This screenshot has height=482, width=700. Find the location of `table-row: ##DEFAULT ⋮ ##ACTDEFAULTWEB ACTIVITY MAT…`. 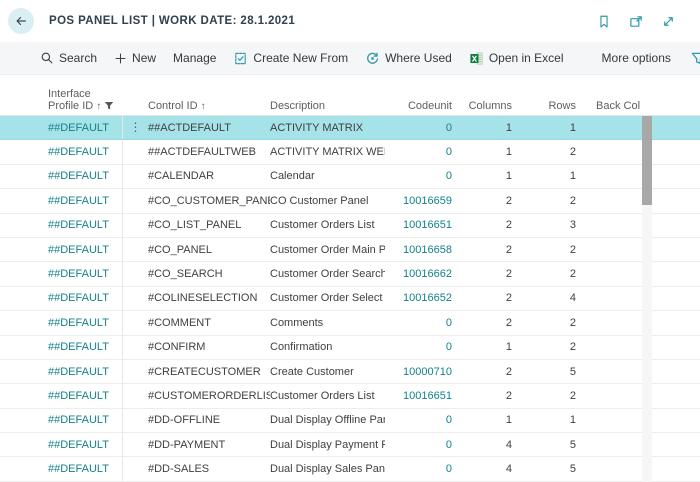

table-row: ##DEFAULT ⋮ ##ACTDEFAULTWEB ACTIVITY MAT… is located at coordinates (350, 152).